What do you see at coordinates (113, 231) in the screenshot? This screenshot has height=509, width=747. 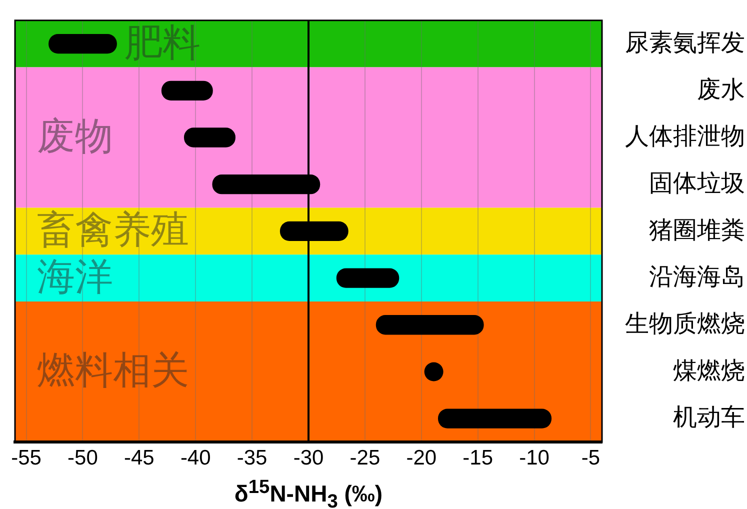 I see `band-label: 畜禽养殖` at bounding box center [113, 231].